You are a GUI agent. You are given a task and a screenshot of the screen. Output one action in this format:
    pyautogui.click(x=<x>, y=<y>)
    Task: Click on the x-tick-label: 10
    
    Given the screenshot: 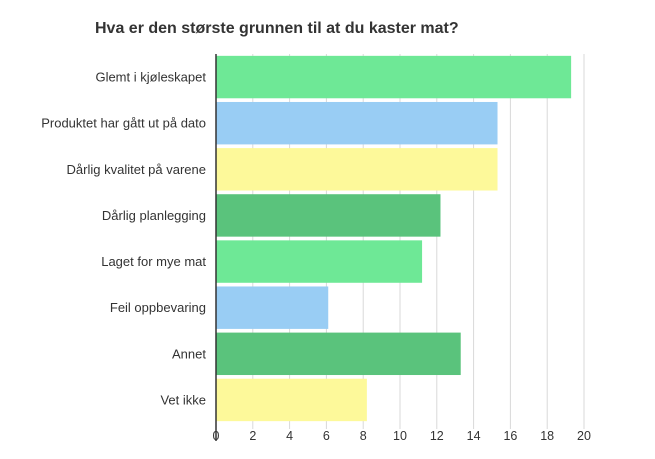 What is the action you would take?
    pyautogui.click(x=400, y=436)
    